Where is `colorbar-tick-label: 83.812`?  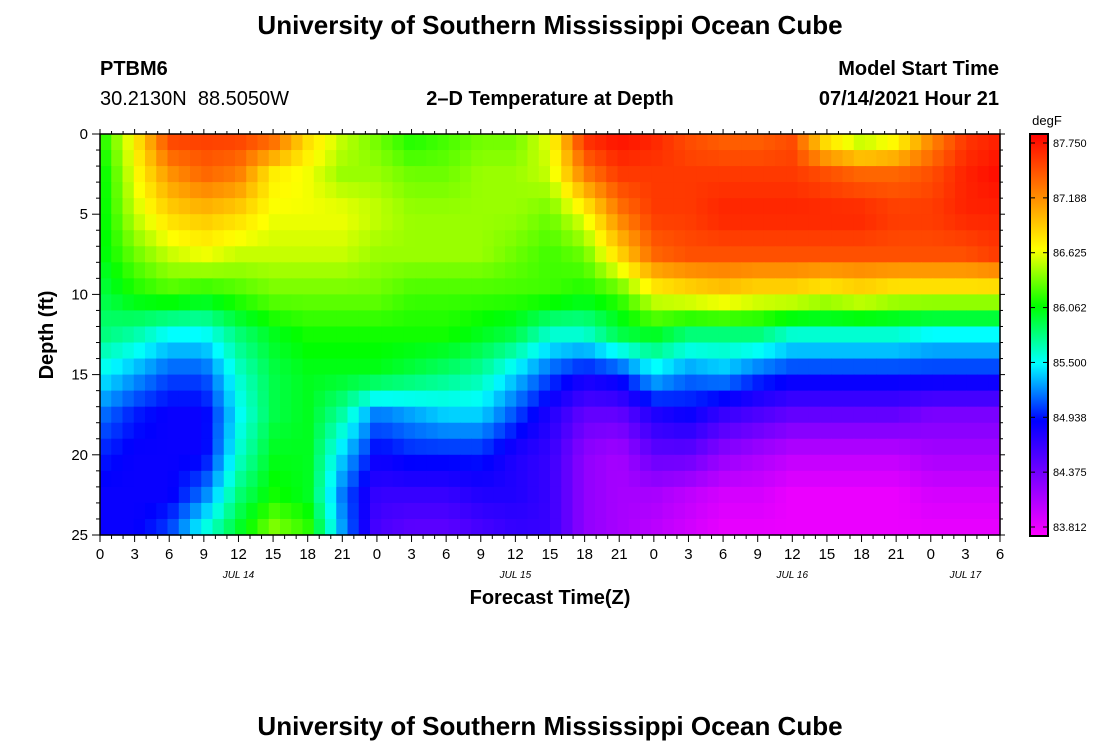 colorbar-tick-label: 83.812 is located at coordinates (1070, 528).